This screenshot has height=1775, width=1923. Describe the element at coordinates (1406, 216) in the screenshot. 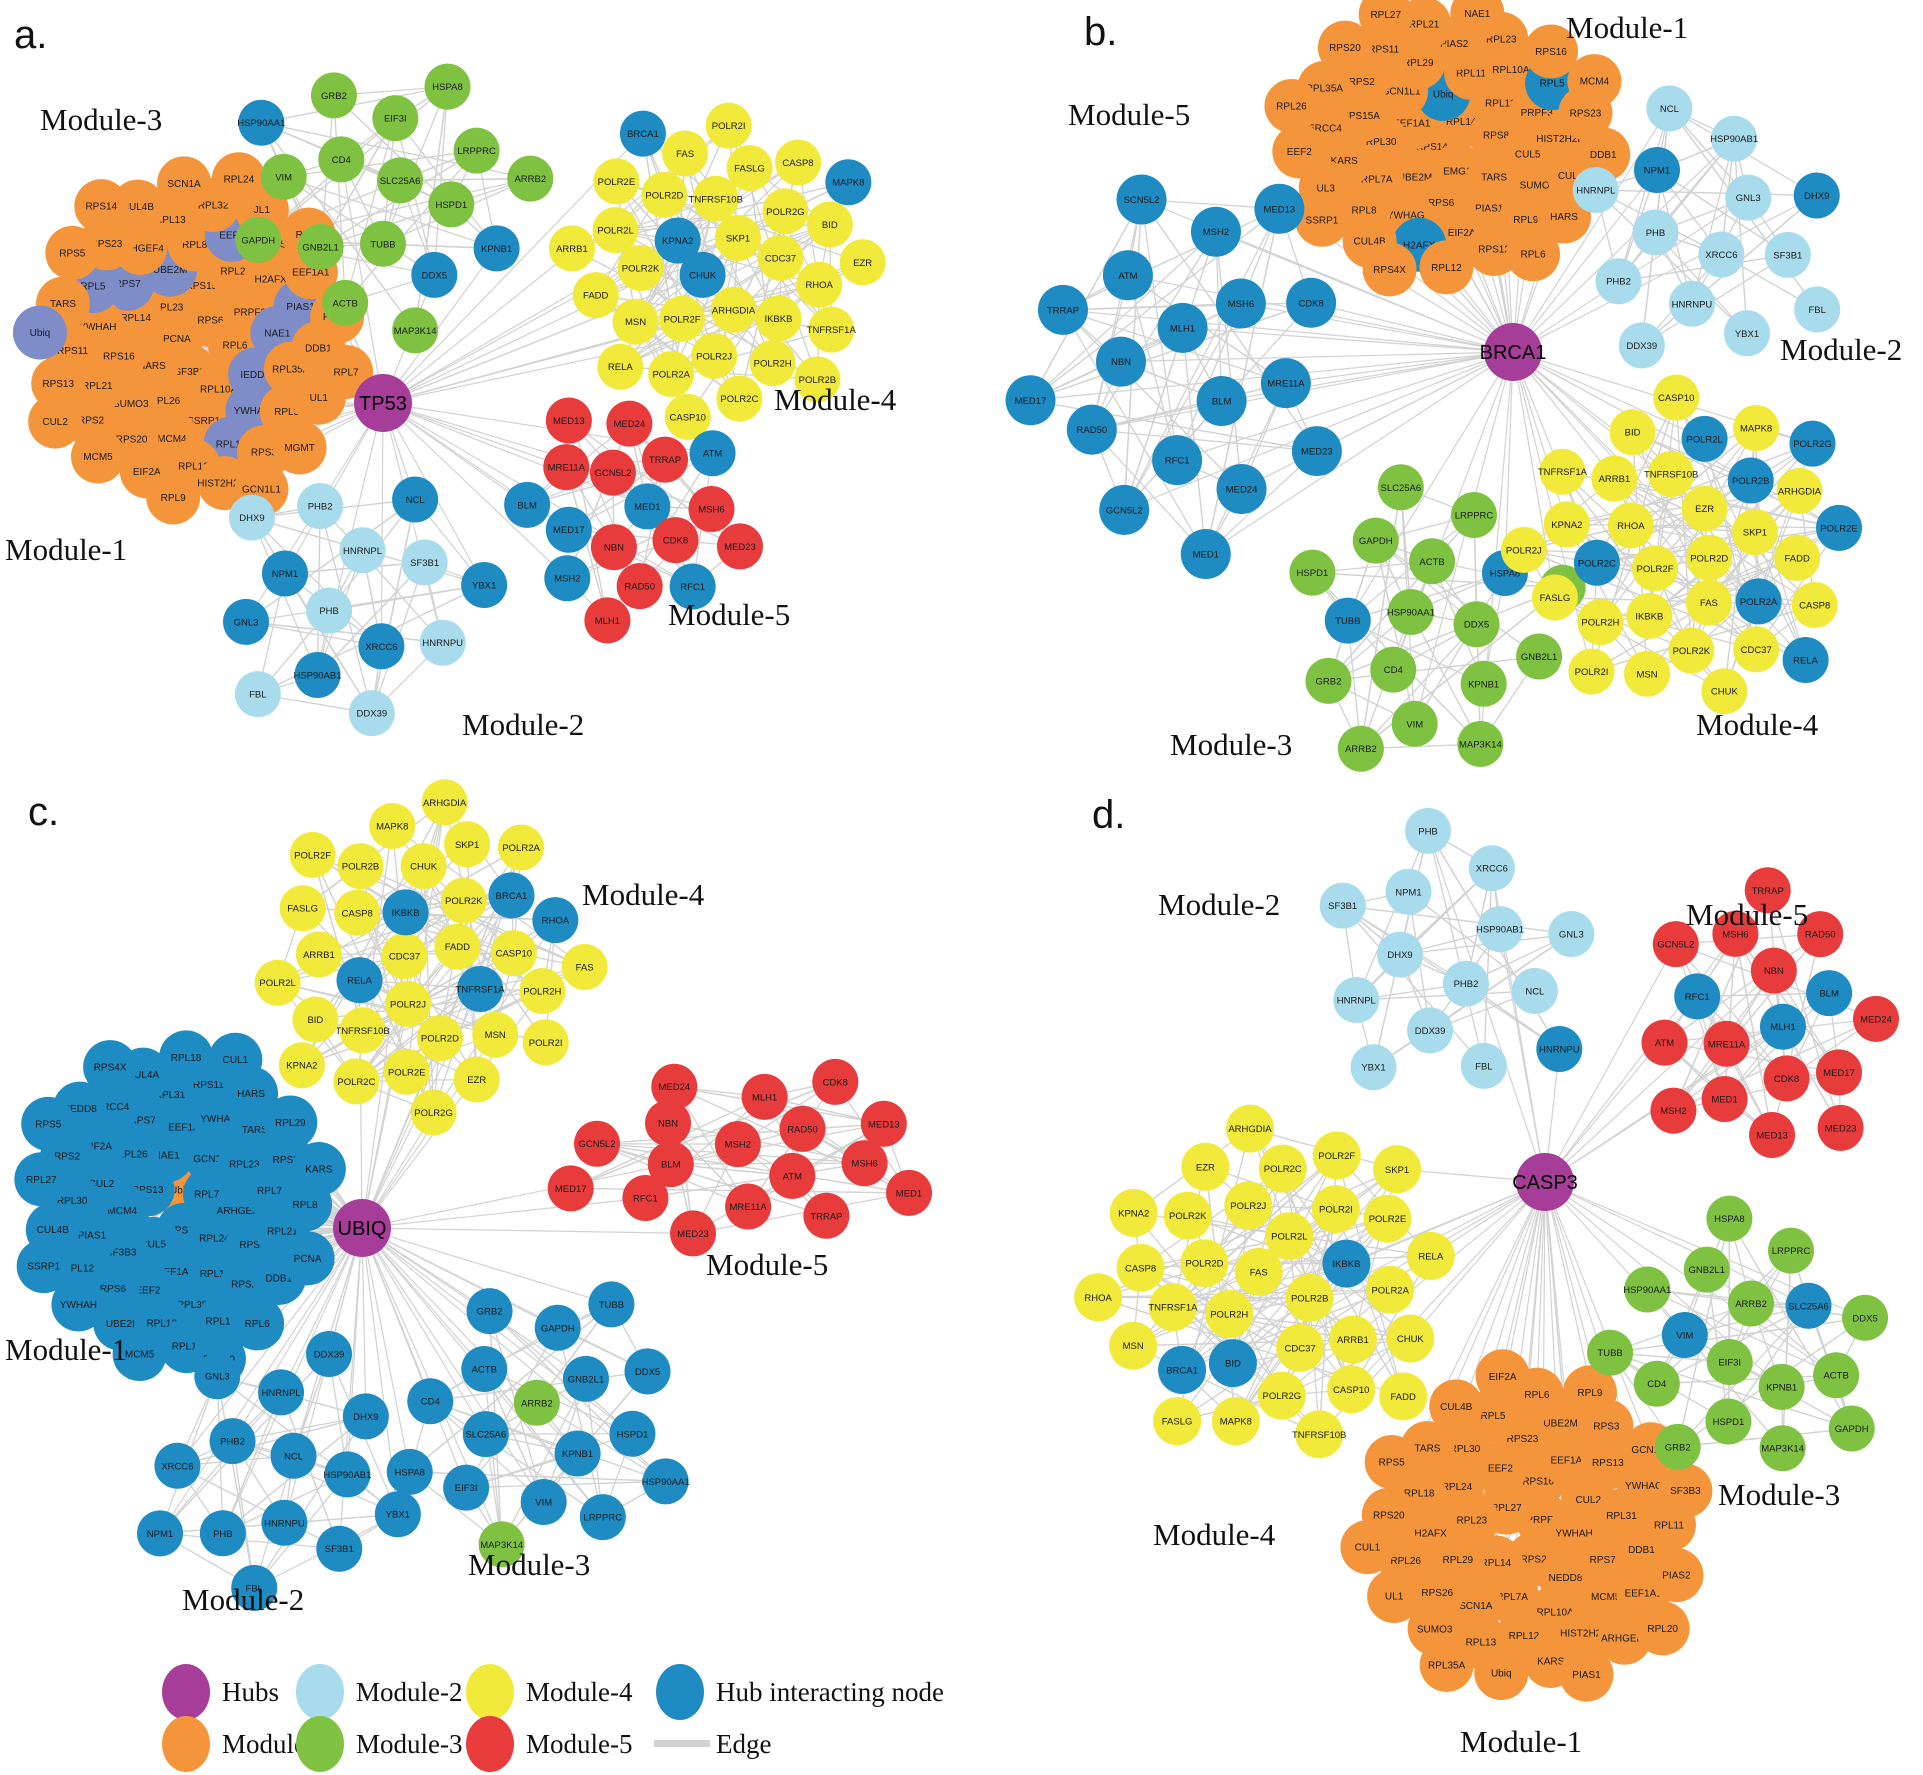

I see `node-text: YWHAG` at that location.